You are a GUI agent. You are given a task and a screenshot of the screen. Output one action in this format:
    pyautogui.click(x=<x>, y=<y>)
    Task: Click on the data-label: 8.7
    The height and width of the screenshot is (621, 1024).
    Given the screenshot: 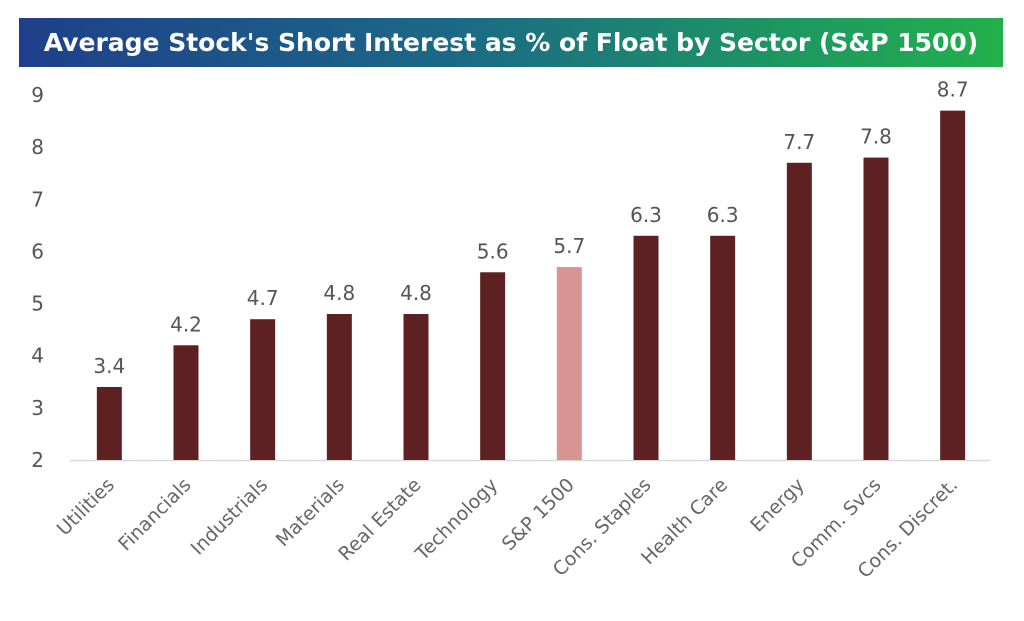 What is the action you would take?
    pyautogui.click(x=953, y=90)
    